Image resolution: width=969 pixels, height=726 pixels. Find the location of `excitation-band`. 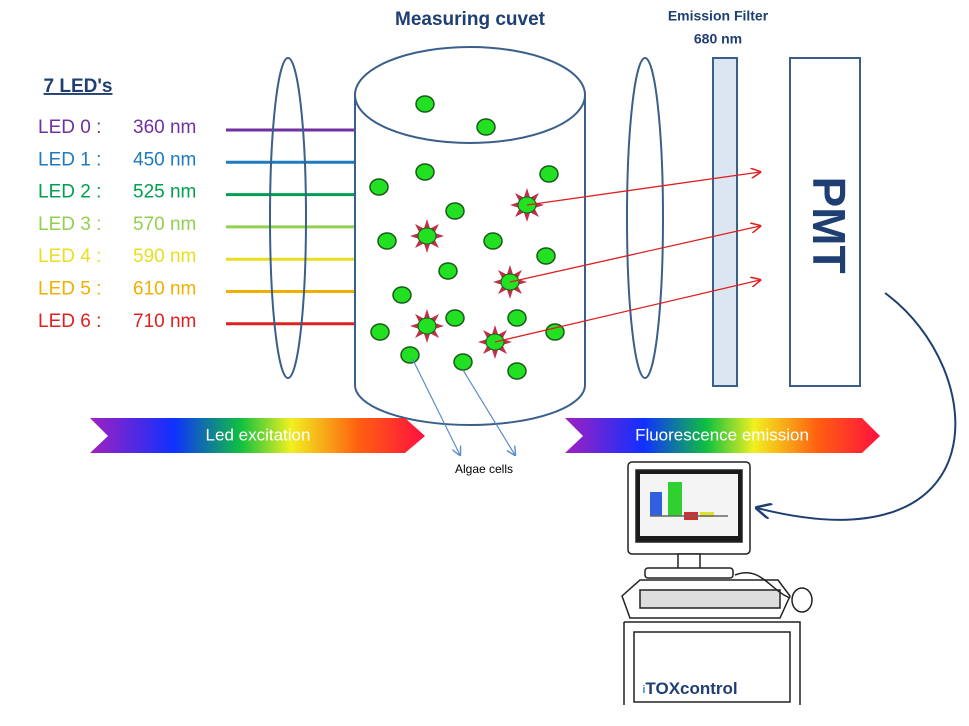

excitation-band is located at coordinates (257, 435).